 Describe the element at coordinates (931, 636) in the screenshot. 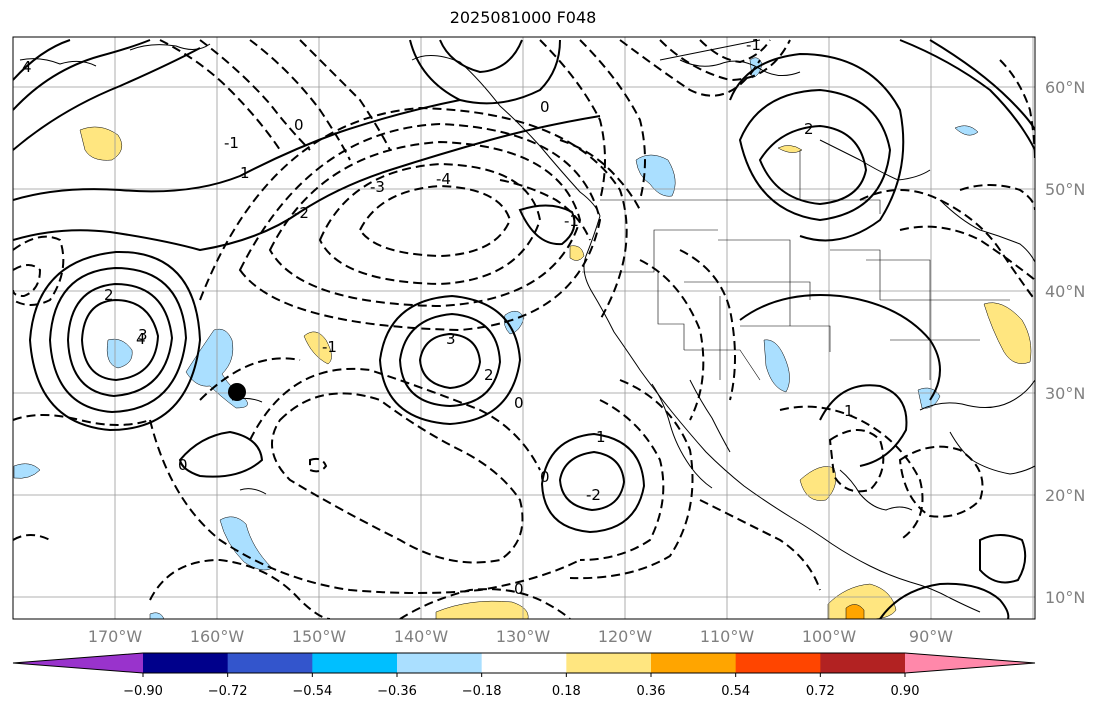

I see `lon-label: 90°W` at that location.